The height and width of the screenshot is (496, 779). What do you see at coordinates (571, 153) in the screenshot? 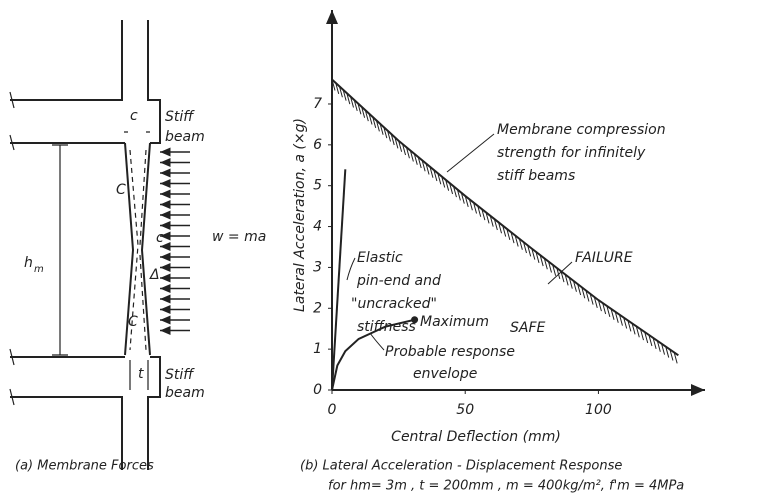
I see `annotation: strength for infinitely` at bounding box center [571, 153].